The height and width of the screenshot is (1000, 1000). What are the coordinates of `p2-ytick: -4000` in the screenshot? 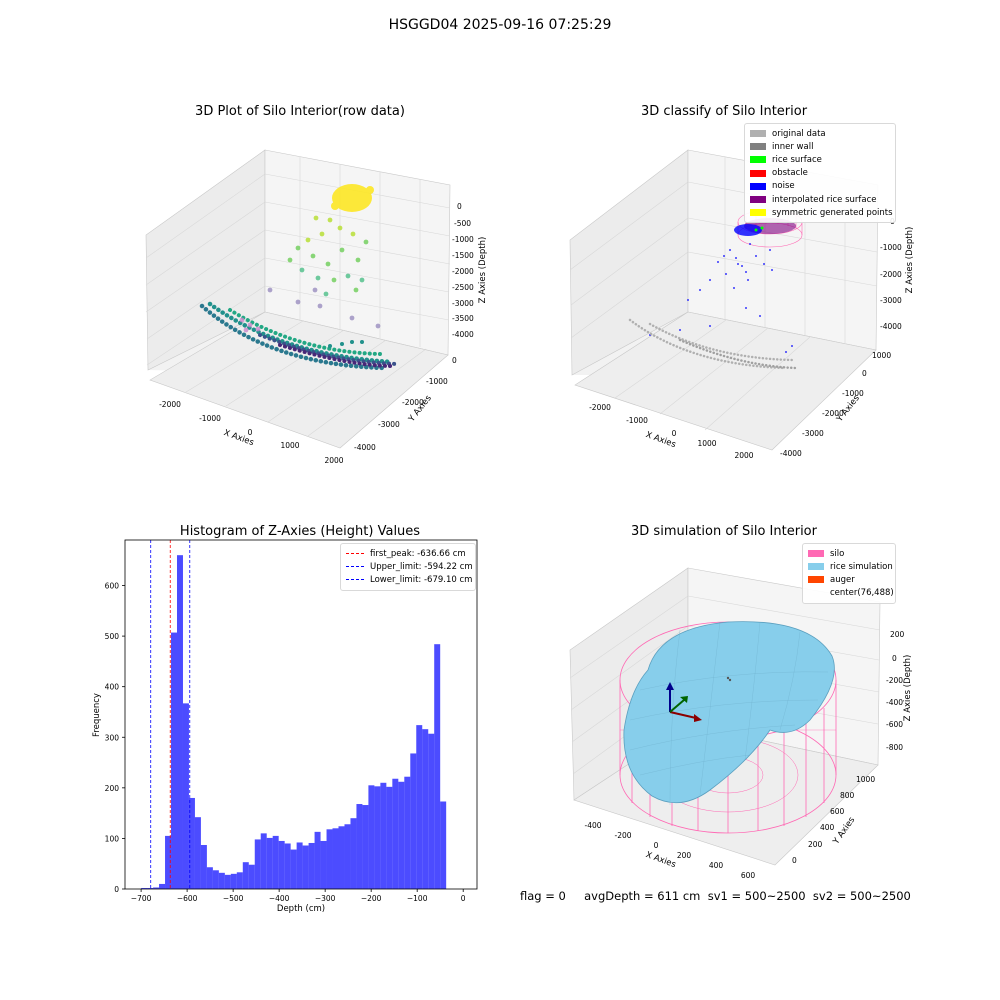 It's located at (791, 453).